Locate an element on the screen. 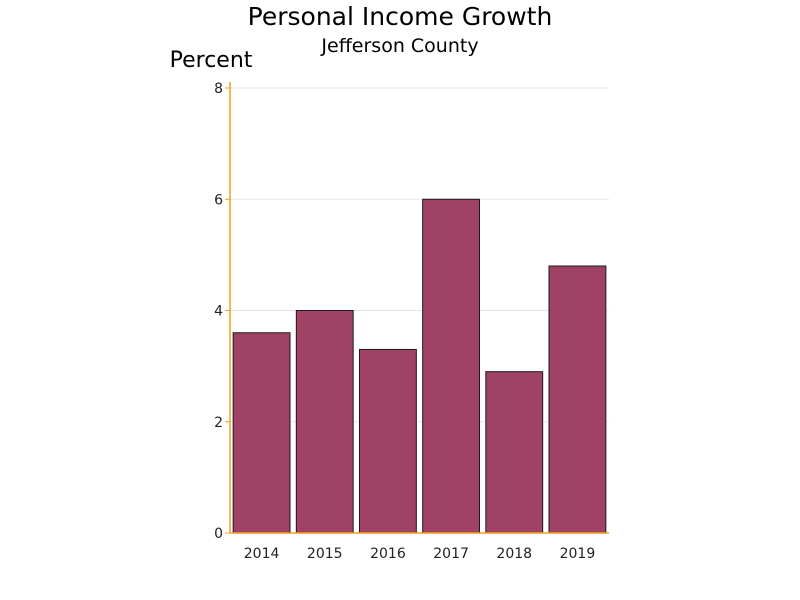  bar-2015 is located at coordinates (324, 422).